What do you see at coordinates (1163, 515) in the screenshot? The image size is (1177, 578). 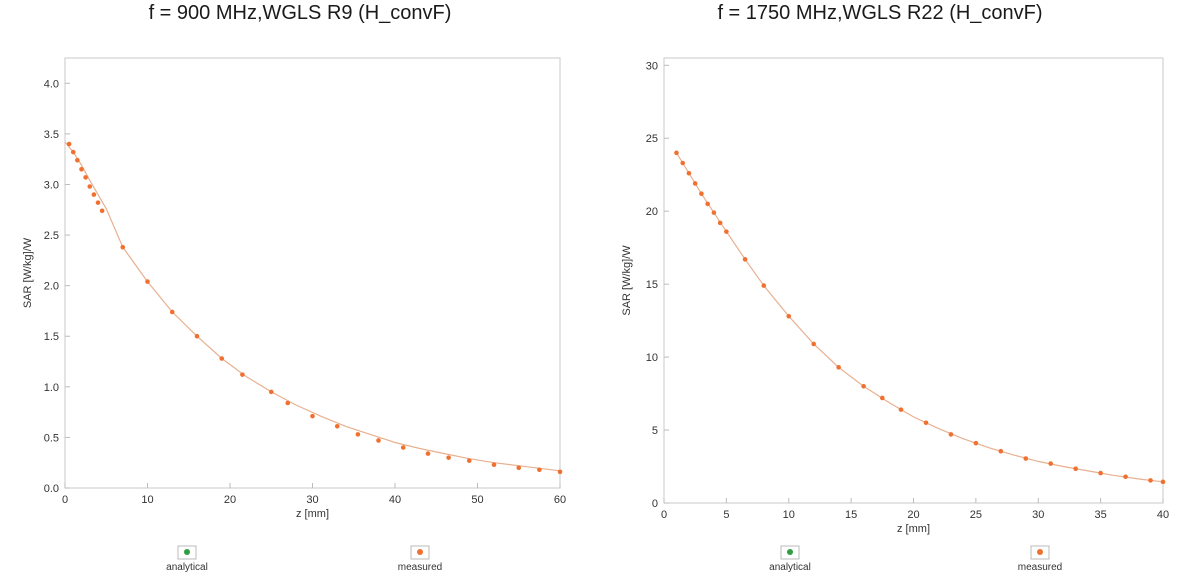 I see `x-tick-label: 40` at bounding box center [1163, 515].